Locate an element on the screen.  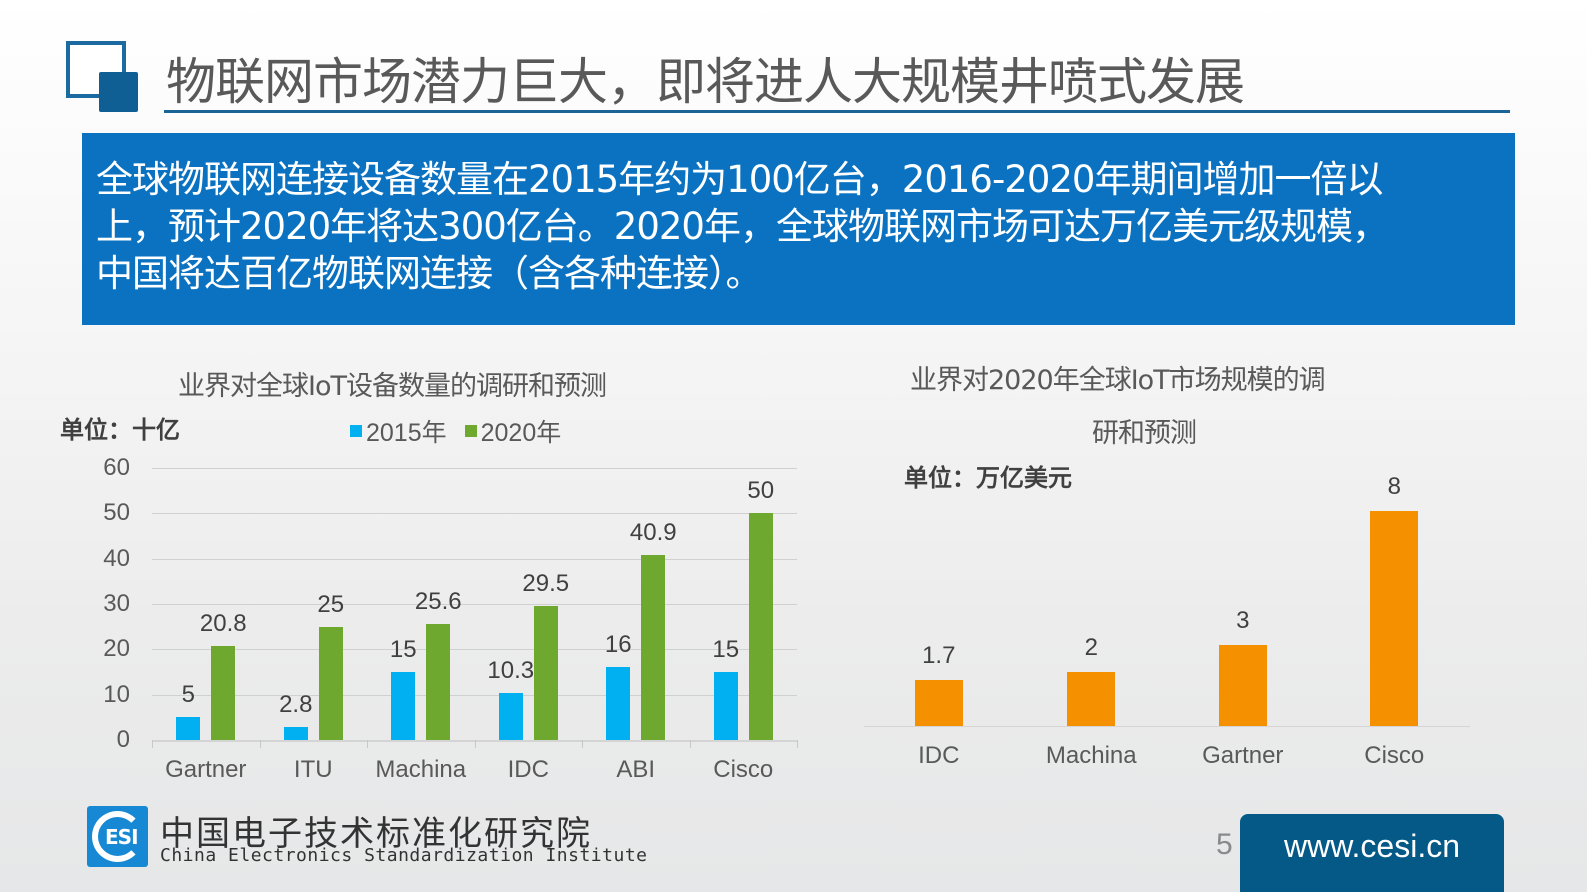
org-name-cn: 中国电子技术标准化研究院 is located at coordinates (376, 834).